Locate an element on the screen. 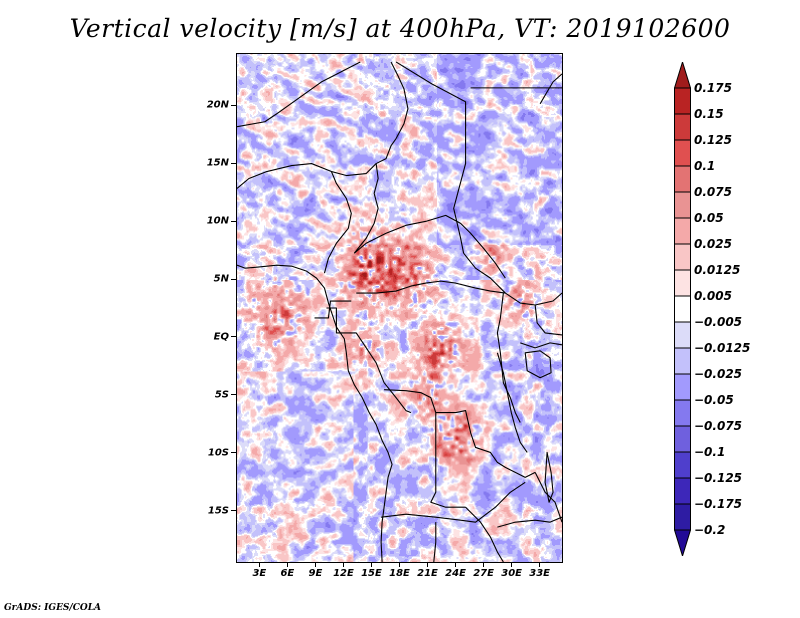 This screenshot has width=800, height=618. colorbar-extend-max is located at coordinates (682, 75).